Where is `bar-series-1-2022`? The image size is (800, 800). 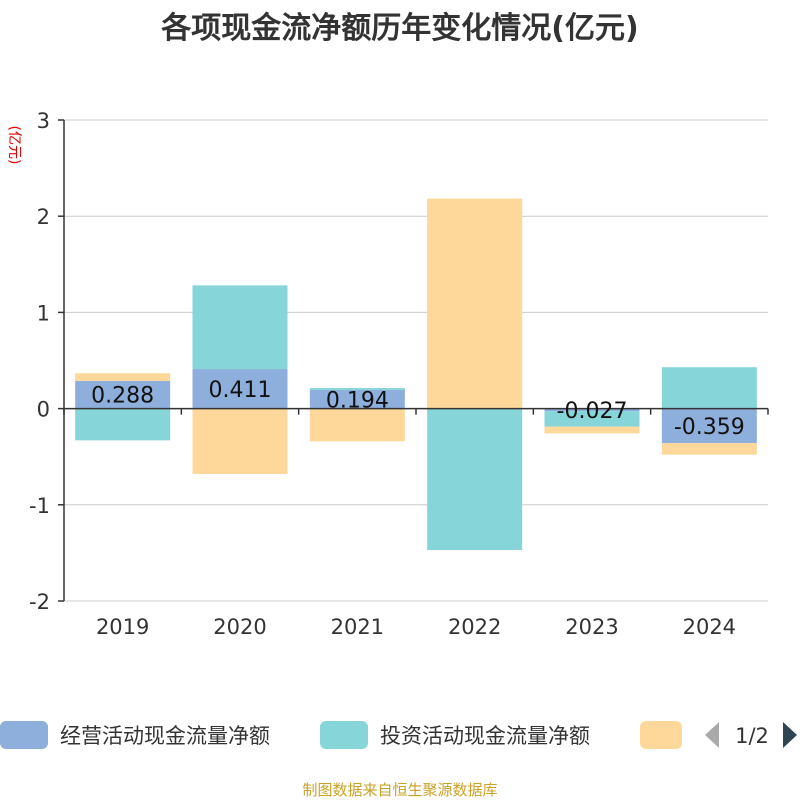
bar-series-1-2022 is located at coordinates (475, 479).